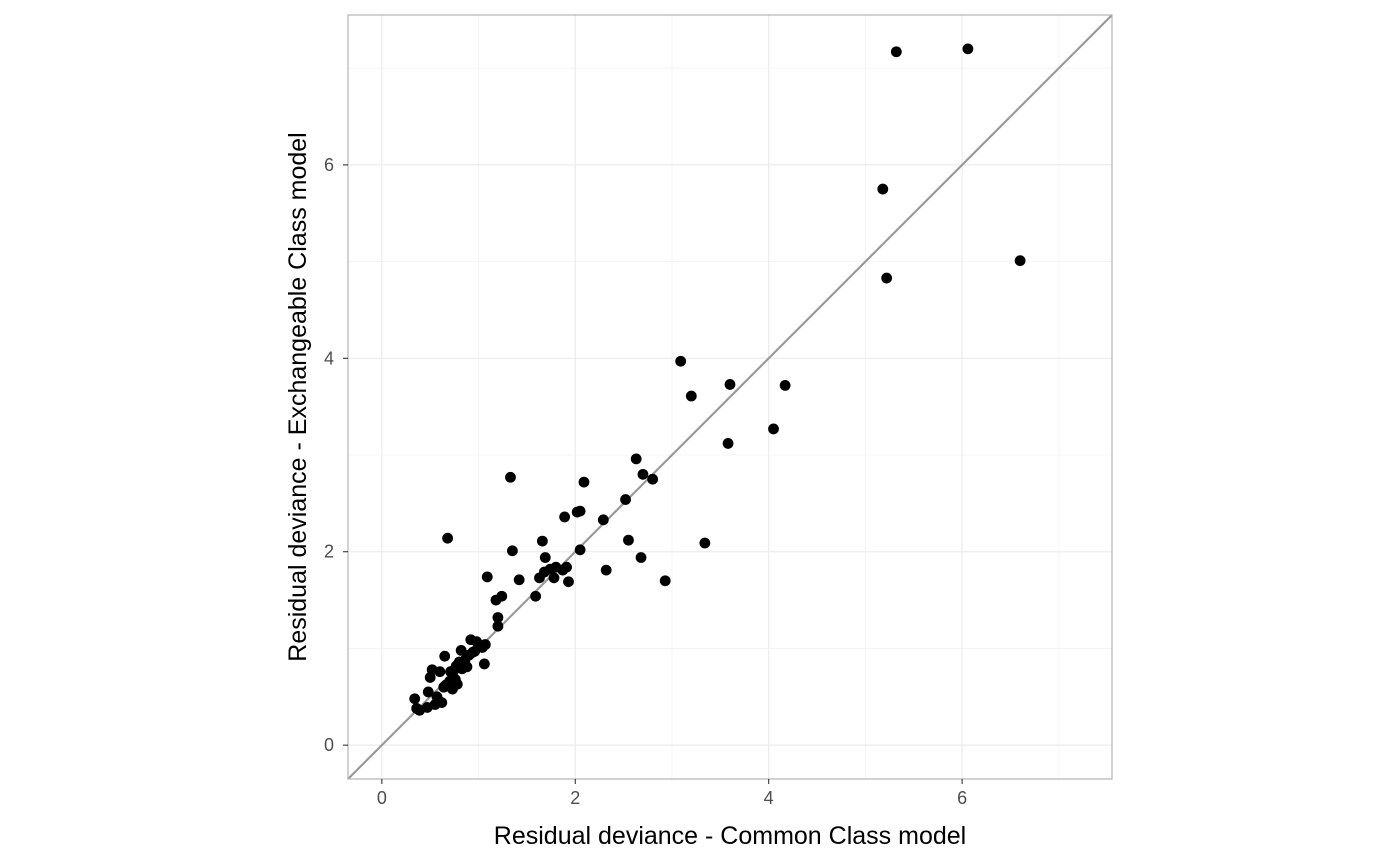 The image size is (1400, 865). I want to click on x-tick-label: 0, so click(382, 798).